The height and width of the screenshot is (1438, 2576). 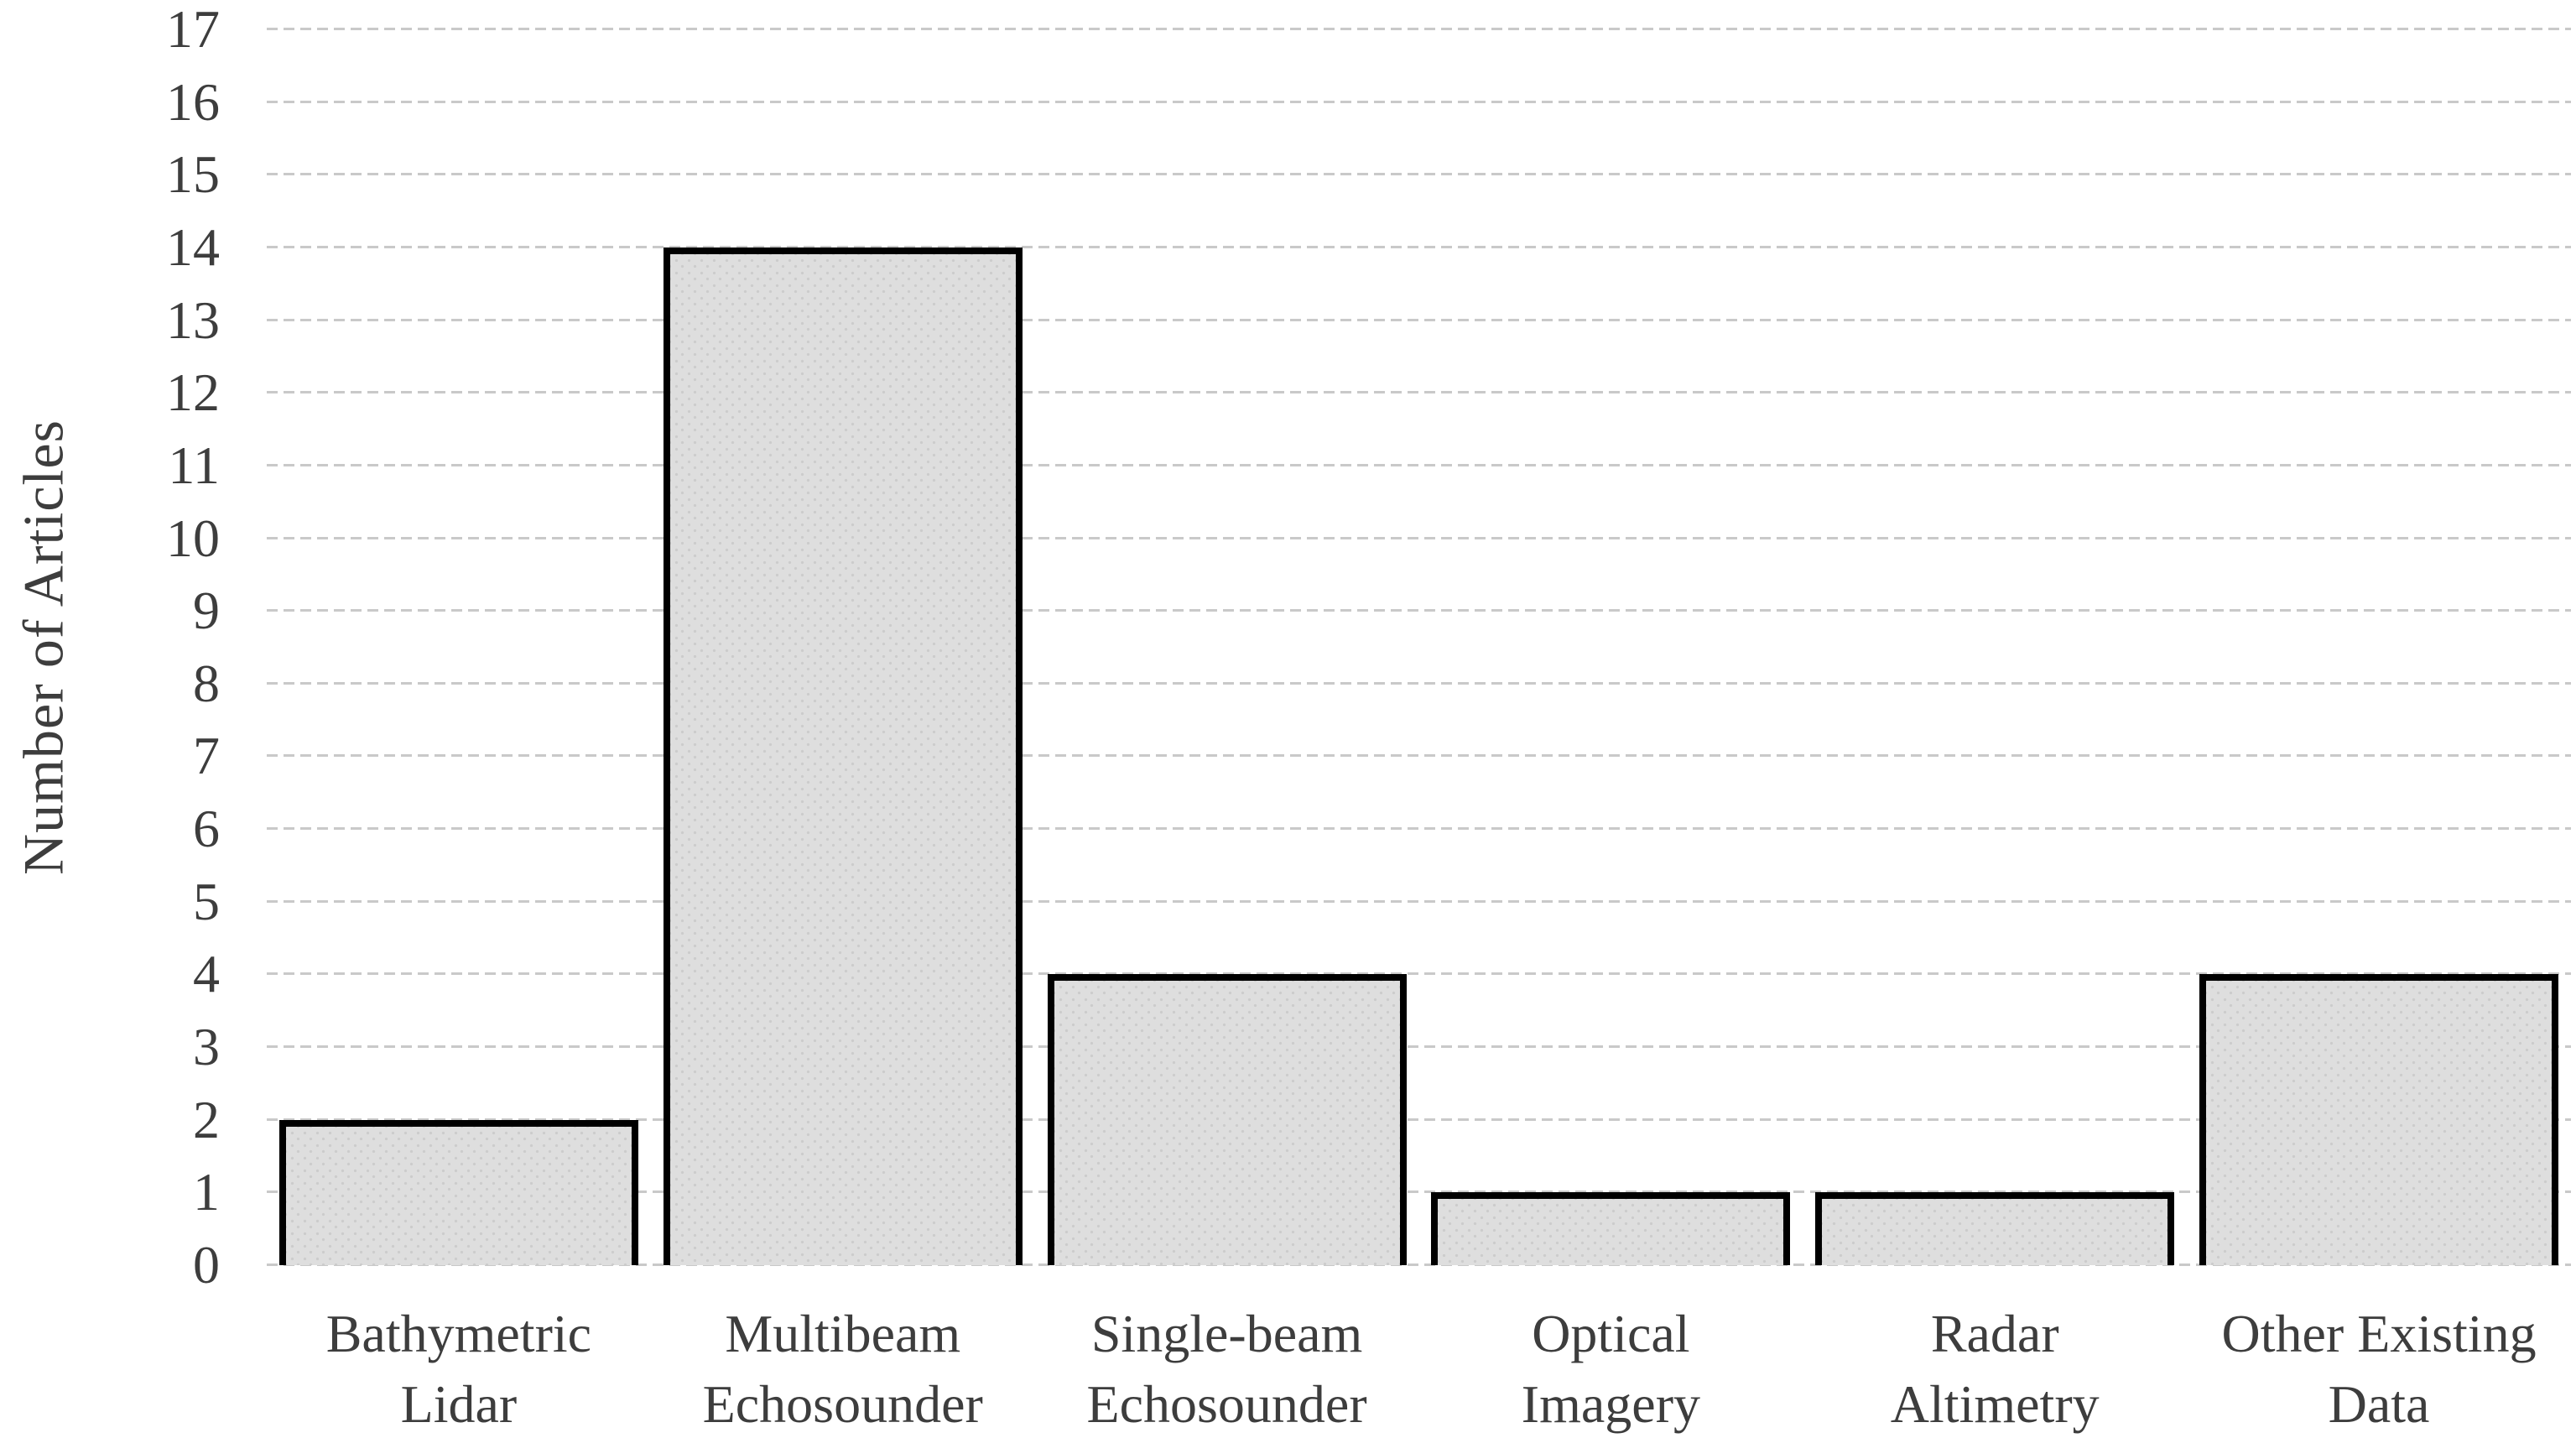 I want to click on y-tick-label: 13, so click(x=193, y=319).